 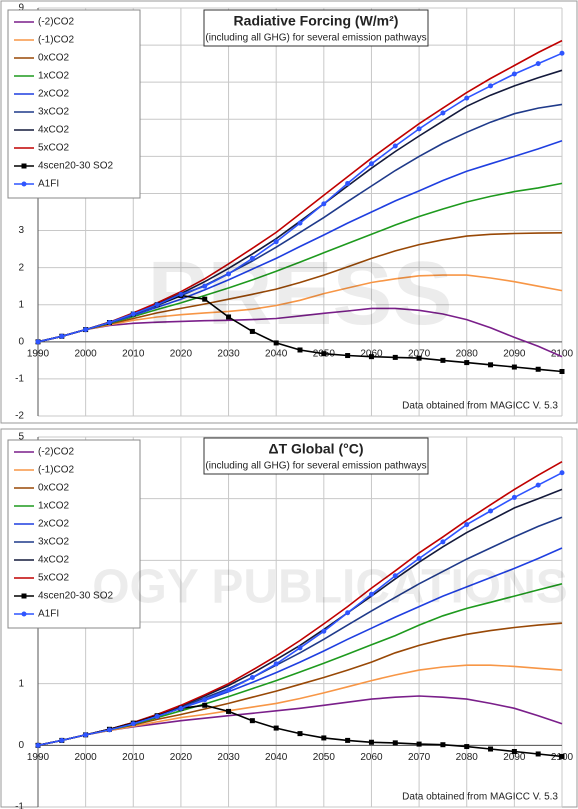 I want to click on x-tick-label: 2000, so click(x=86, y=757).